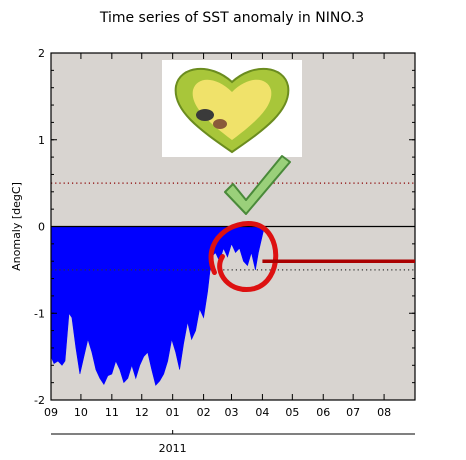  What do you see at coordinates (51, 412) in the screenshot?
I see `x-tick-label: 09` at bounding box center [51, 412].